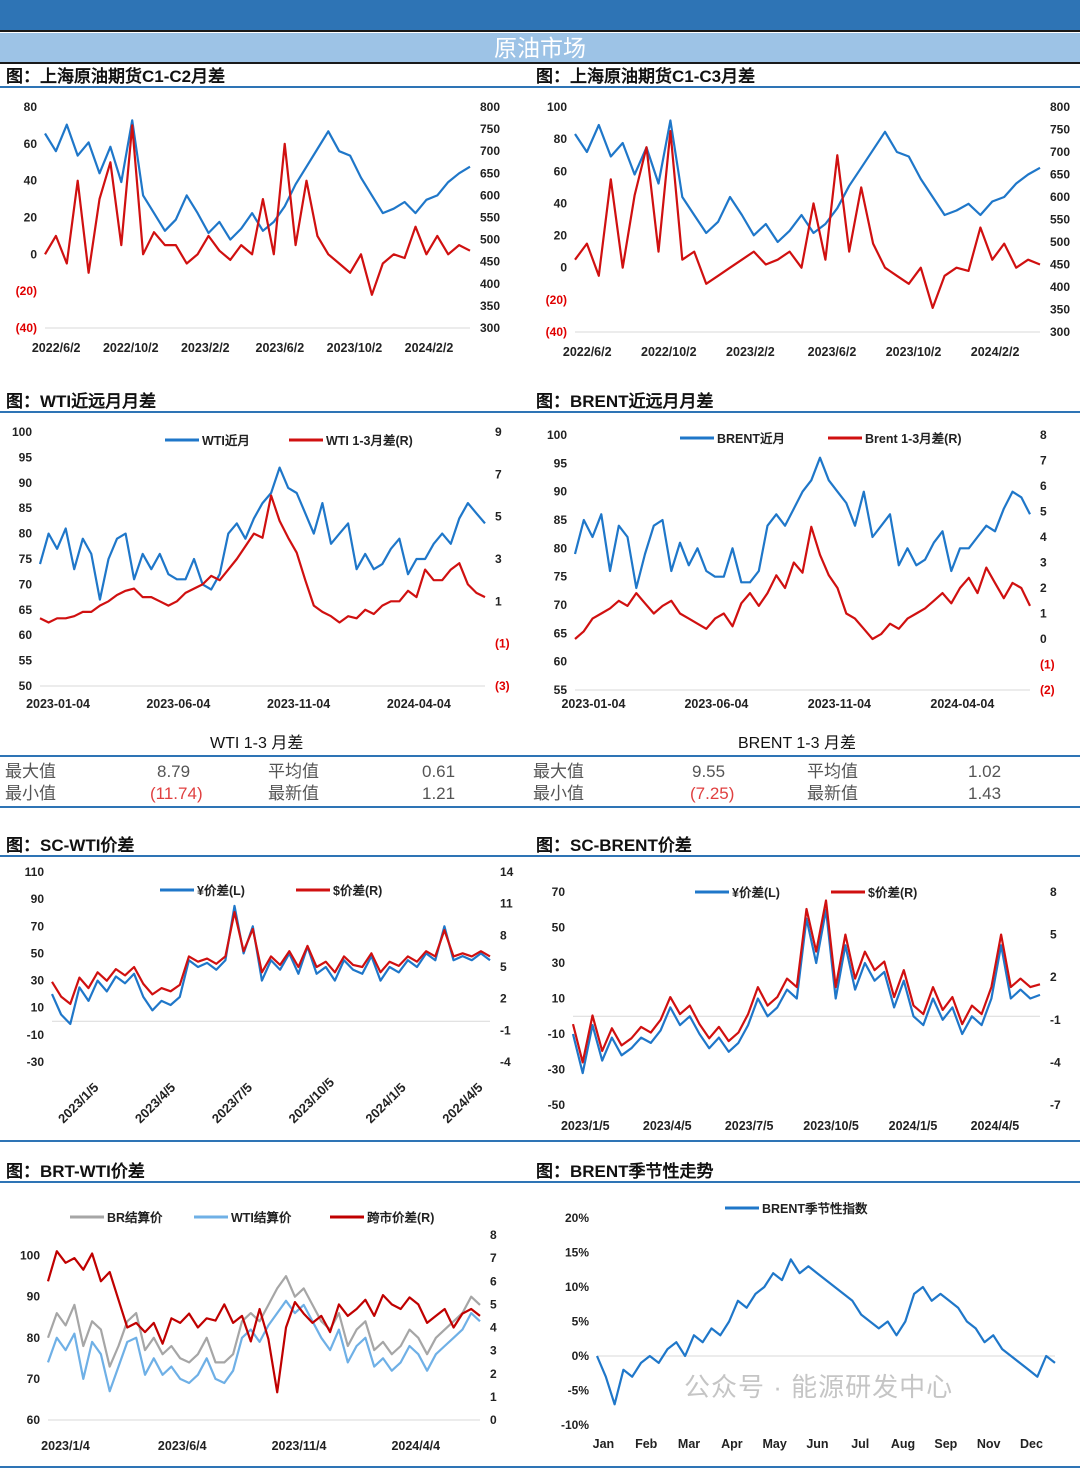  What do you see at coordinates (493, 1235) in the screenshot?
I see `y-right-tick-label: 8` at bounding box center [493, 1235].